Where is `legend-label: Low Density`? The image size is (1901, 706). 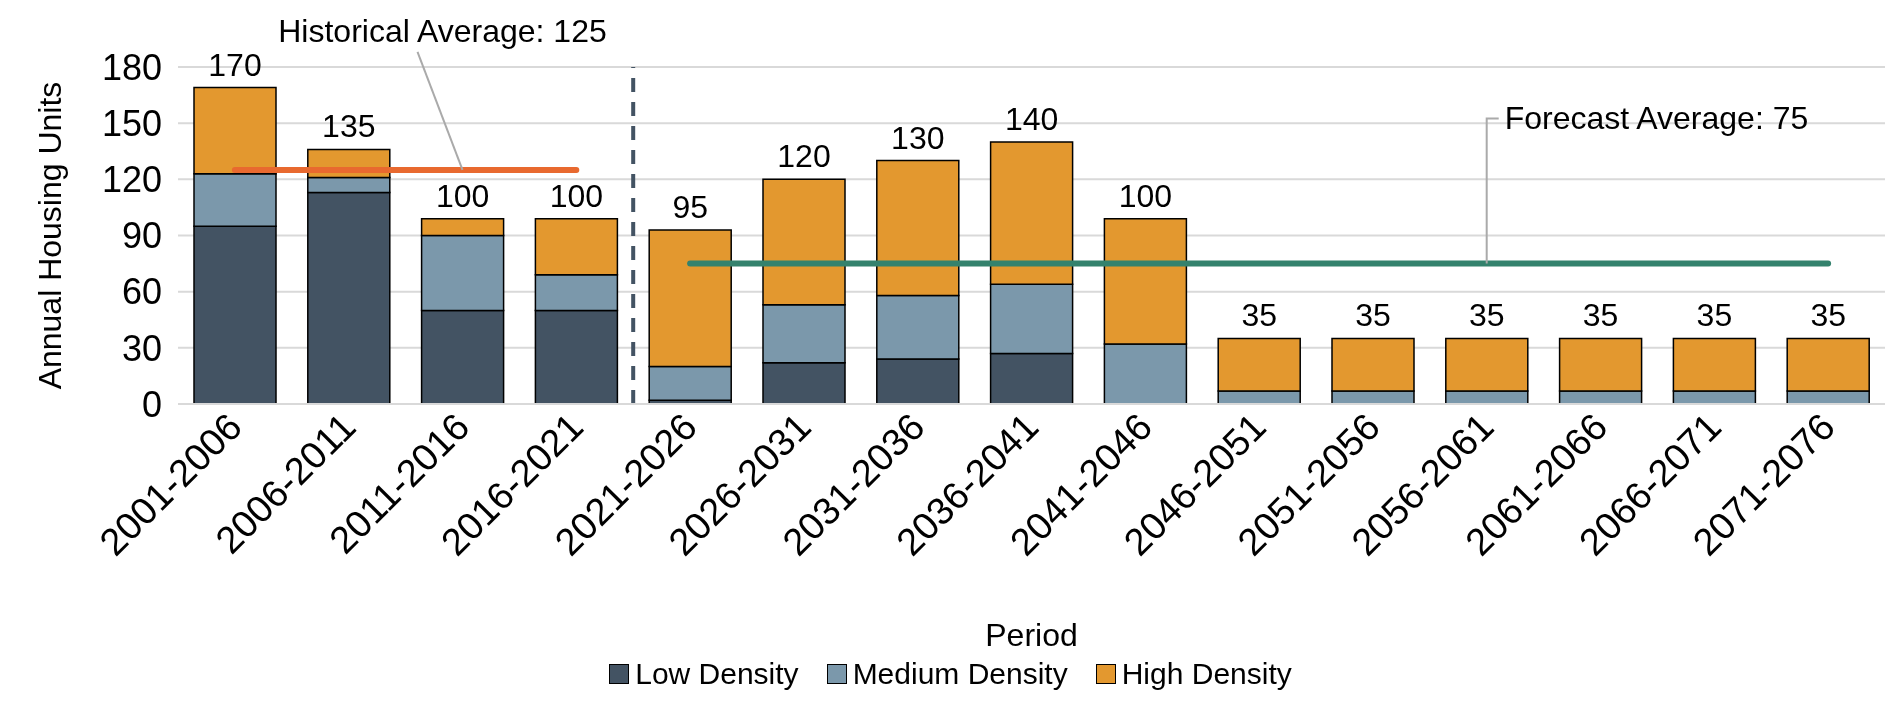
legend-label: Low Density is located at coordinates (716, 674).